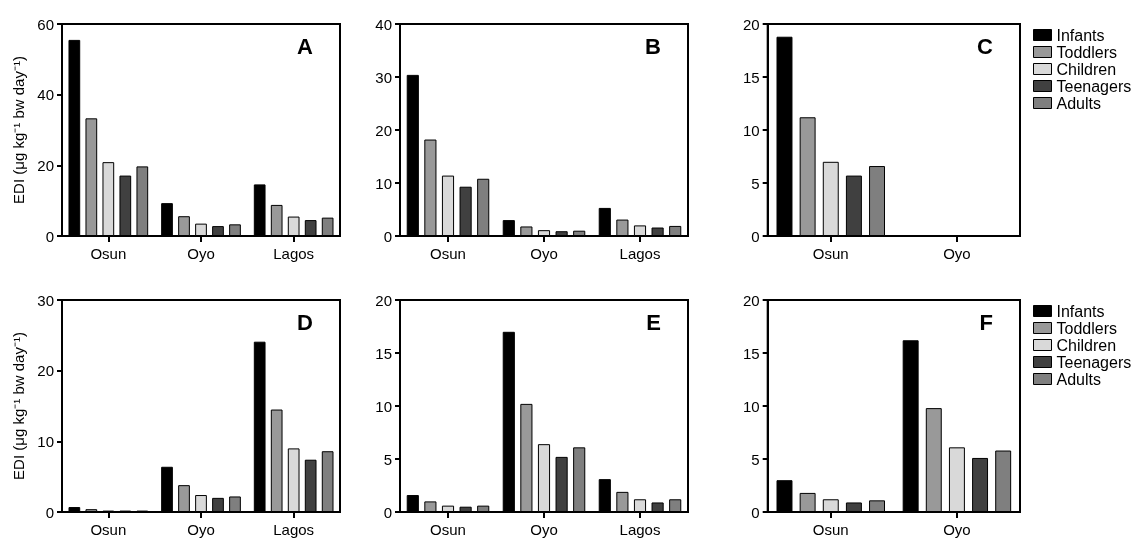  What do you see at coordinates (45, 24) in the screenshot?
I see `y-tick-label: 60` at bounding box center [45, 24].